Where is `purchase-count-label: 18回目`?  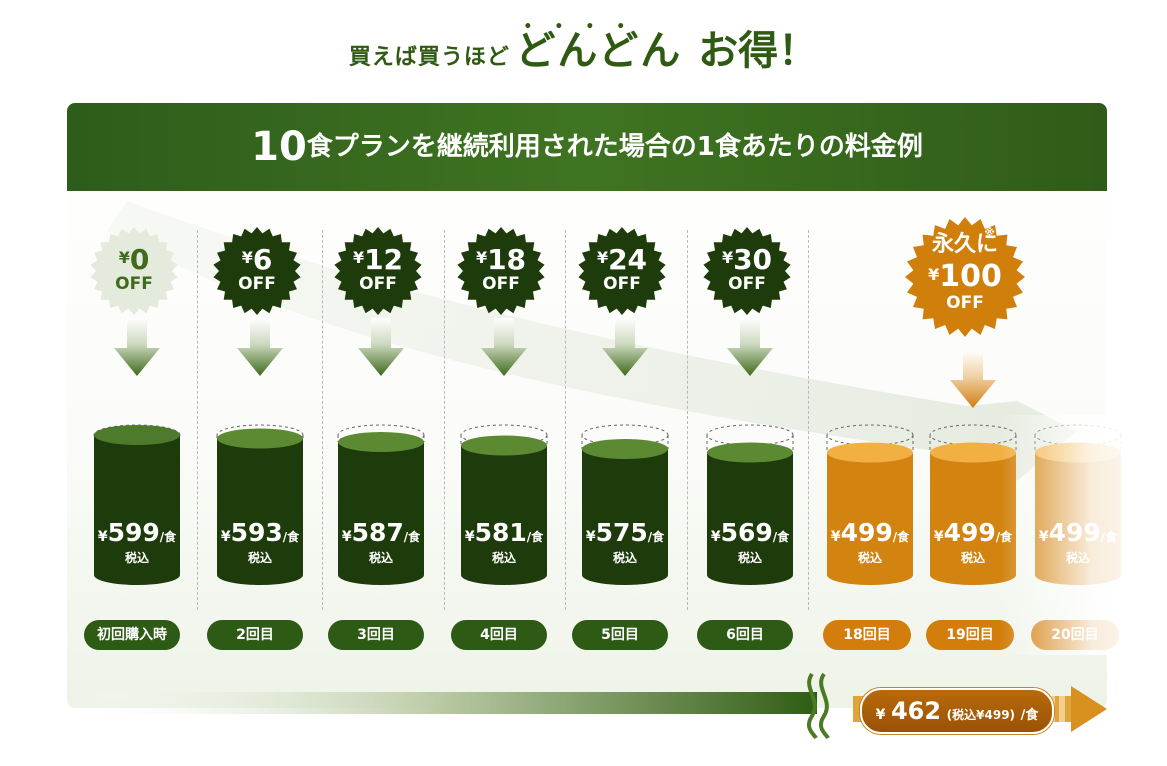
purchase-count-label: 18回目 is located at coordinates (867, 635).